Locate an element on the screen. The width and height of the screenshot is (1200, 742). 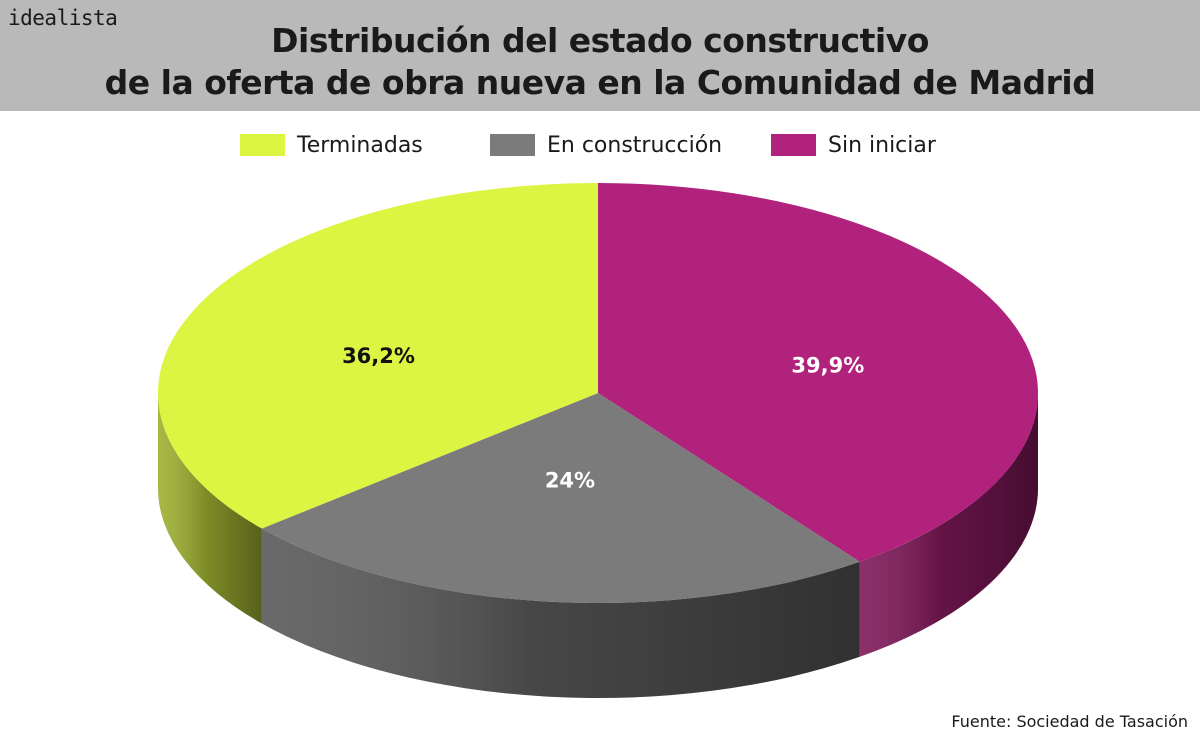
data-label-terminadas: 36,2% is located at coordinates (378, 356).